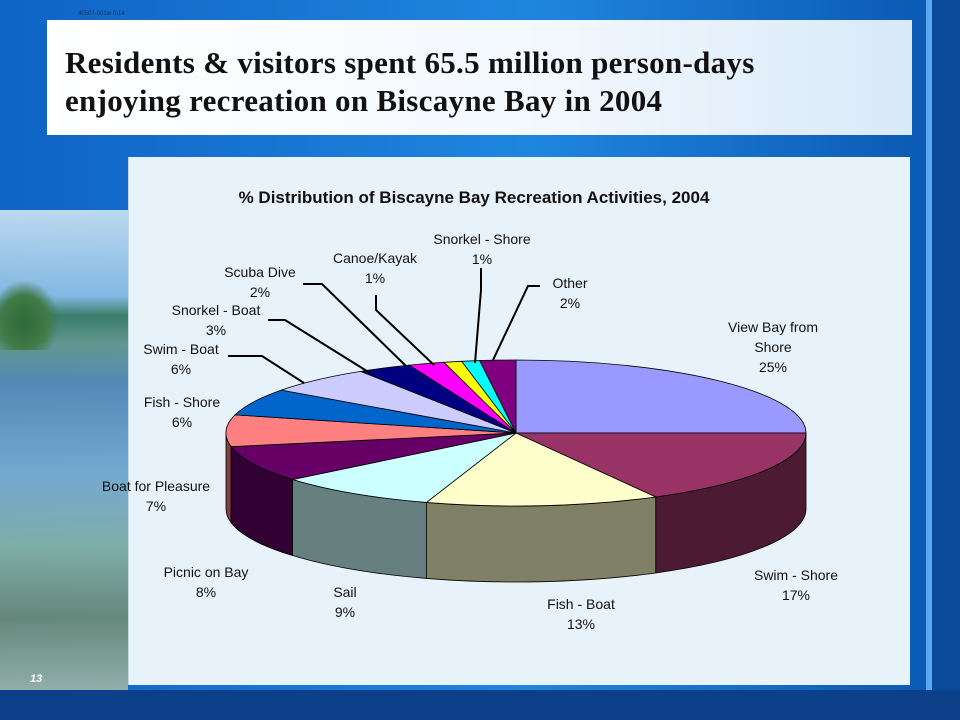  I want to click on slice-label-6: Fish - Shore, so click(182, 402).